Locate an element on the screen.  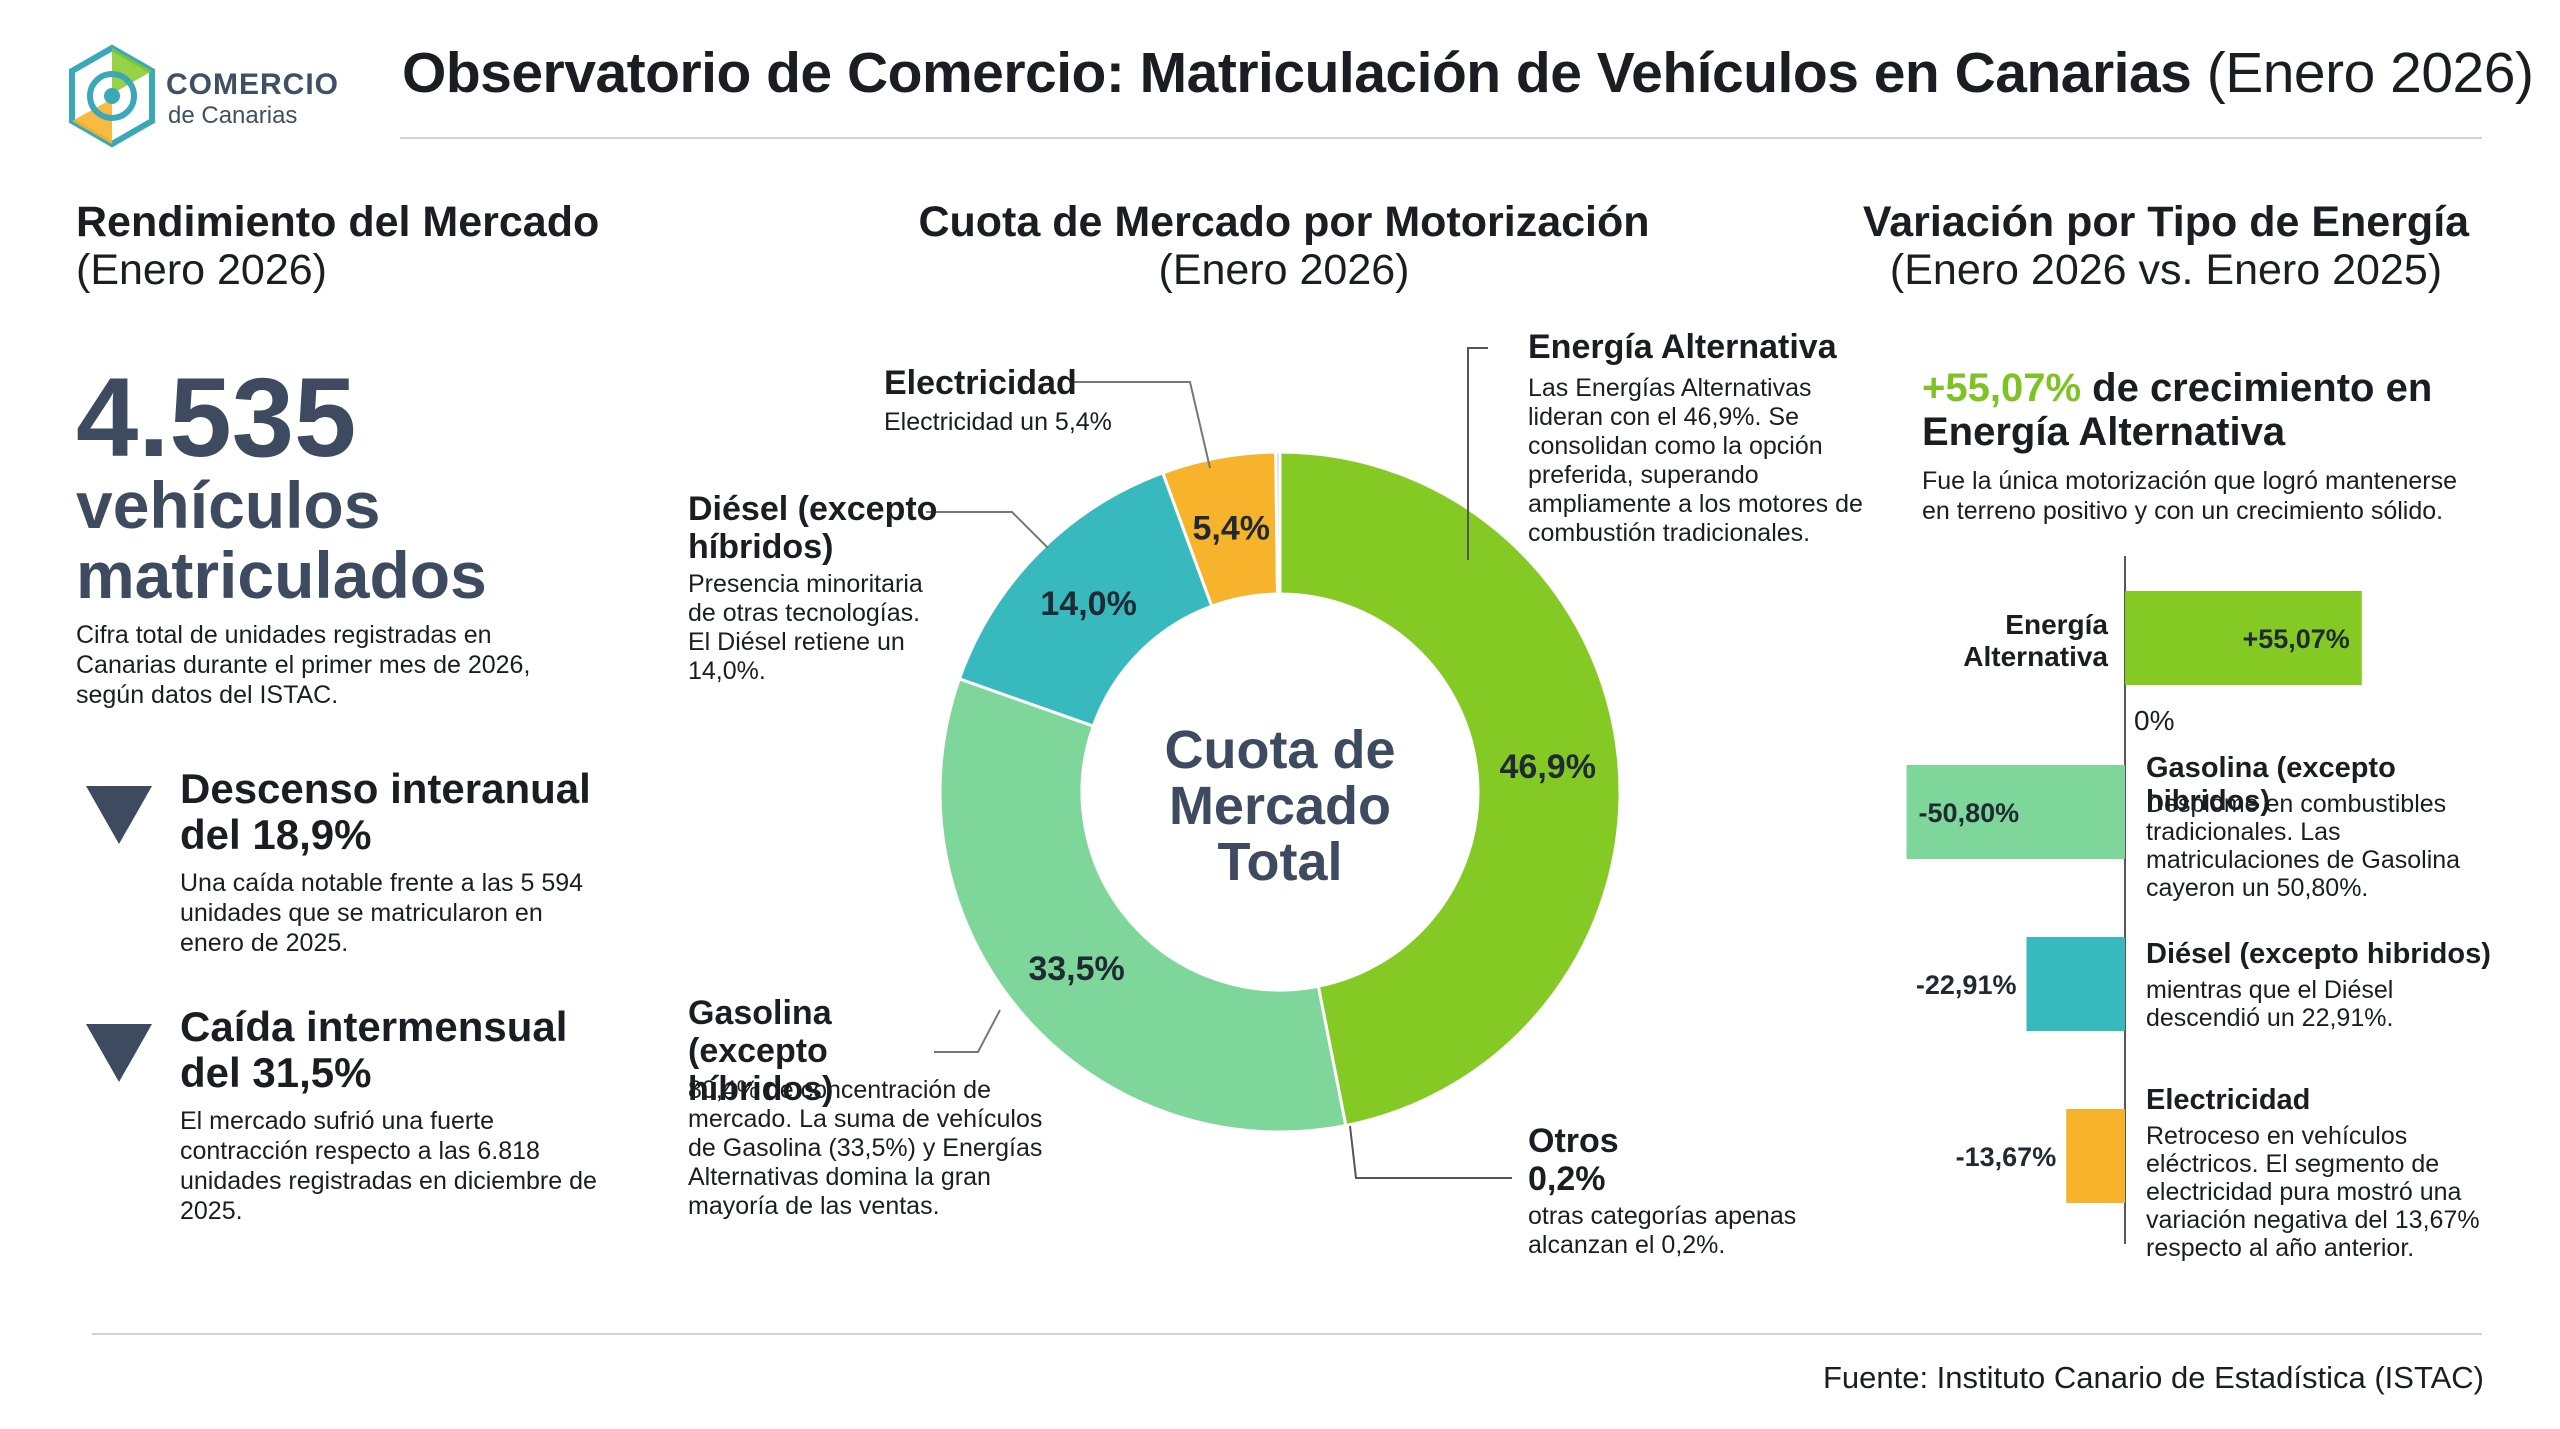
logo-subtitle: de Canarias is located at coordinates (233, 115).